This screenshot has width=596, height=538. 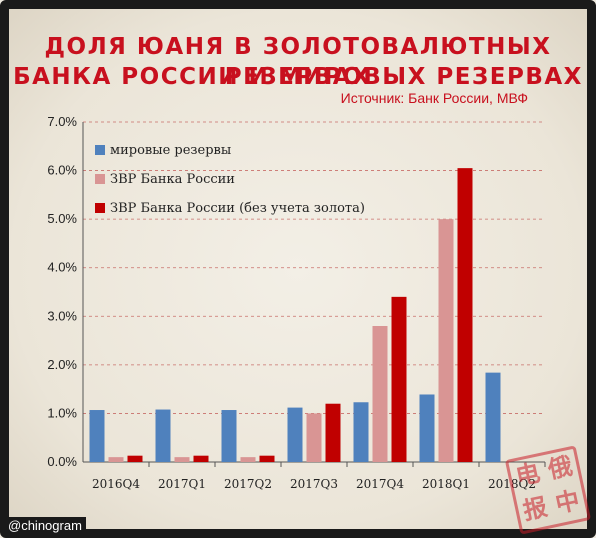 What do you see at coordinates (172, 179) in the screenshot?
I see `legend-label: ЗВР Банка России` at bounding box center [172, 179].